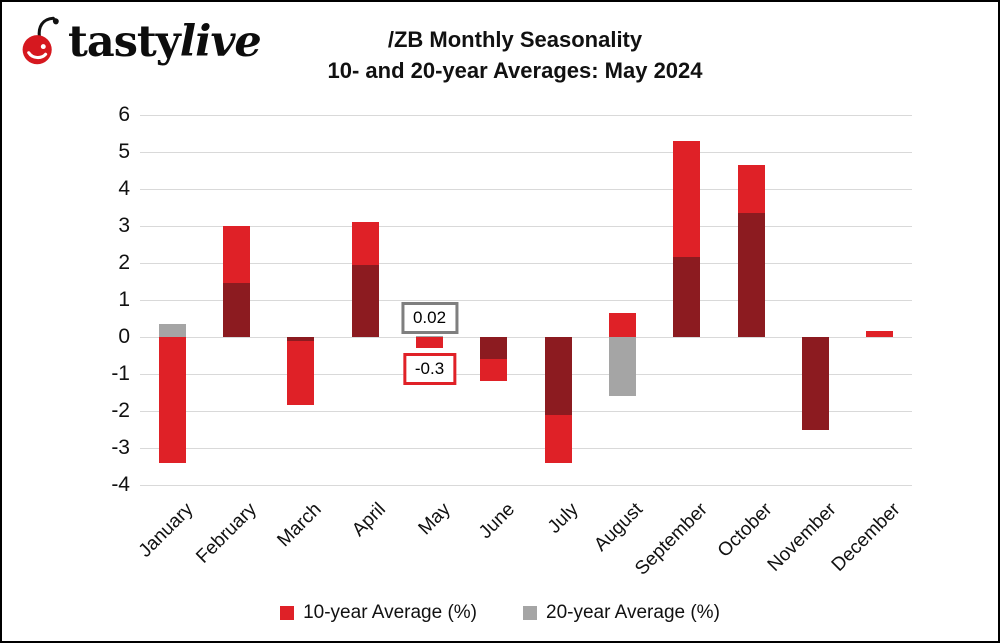  I want to click on x-axis-label-october: October, so click(745, 530).